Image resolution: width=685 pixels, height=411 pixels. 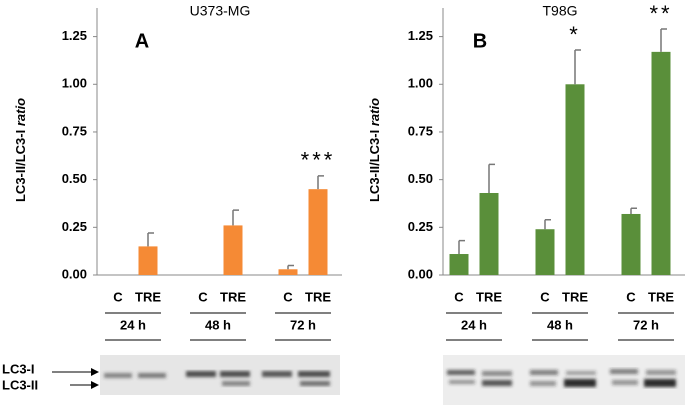 What do you see at coordinates (18, 368) in the screenshot?
I see `blot-label: LC3-I` at bounding box center [18, 368].